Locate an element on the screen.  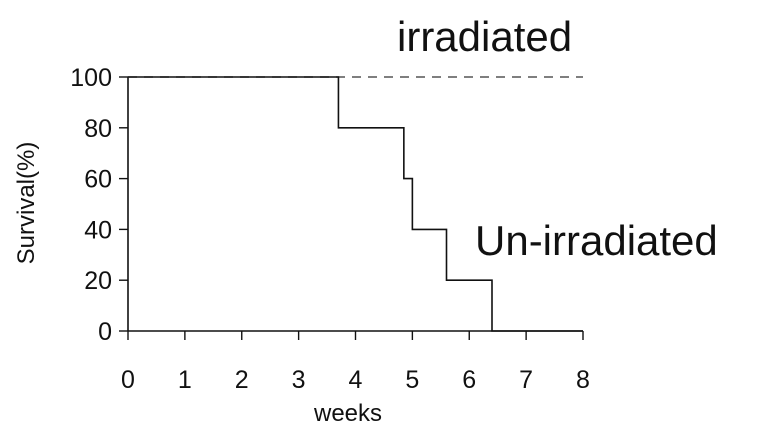
x-tick-label: 6 is located at coordinates (469, 380).